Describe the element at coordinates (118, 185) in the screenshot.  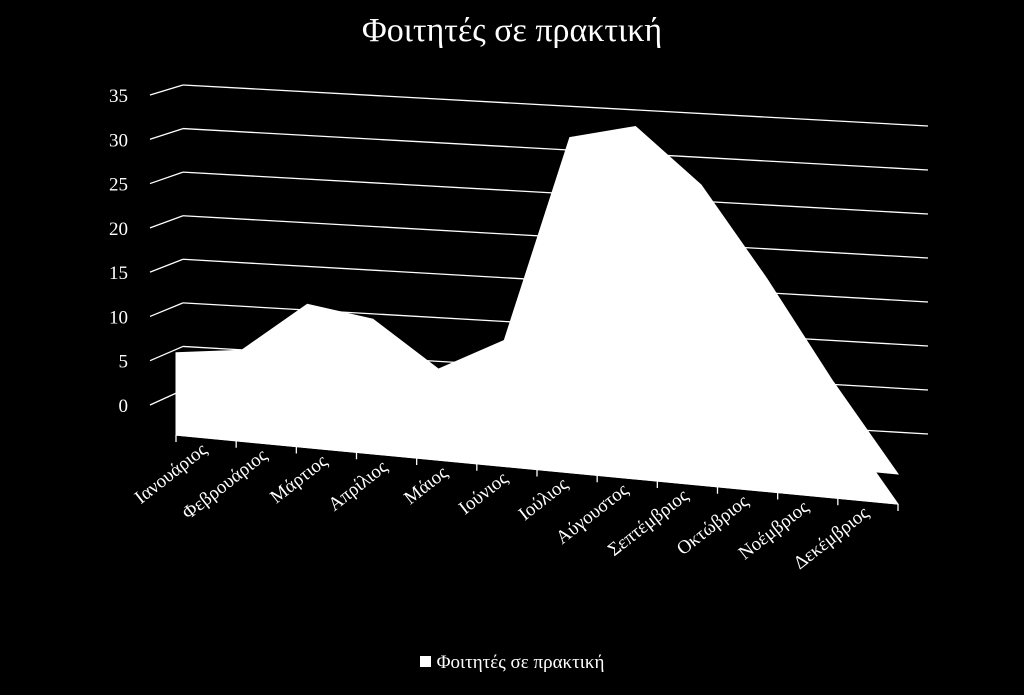
I see `y-tick-label: 25` at that location.